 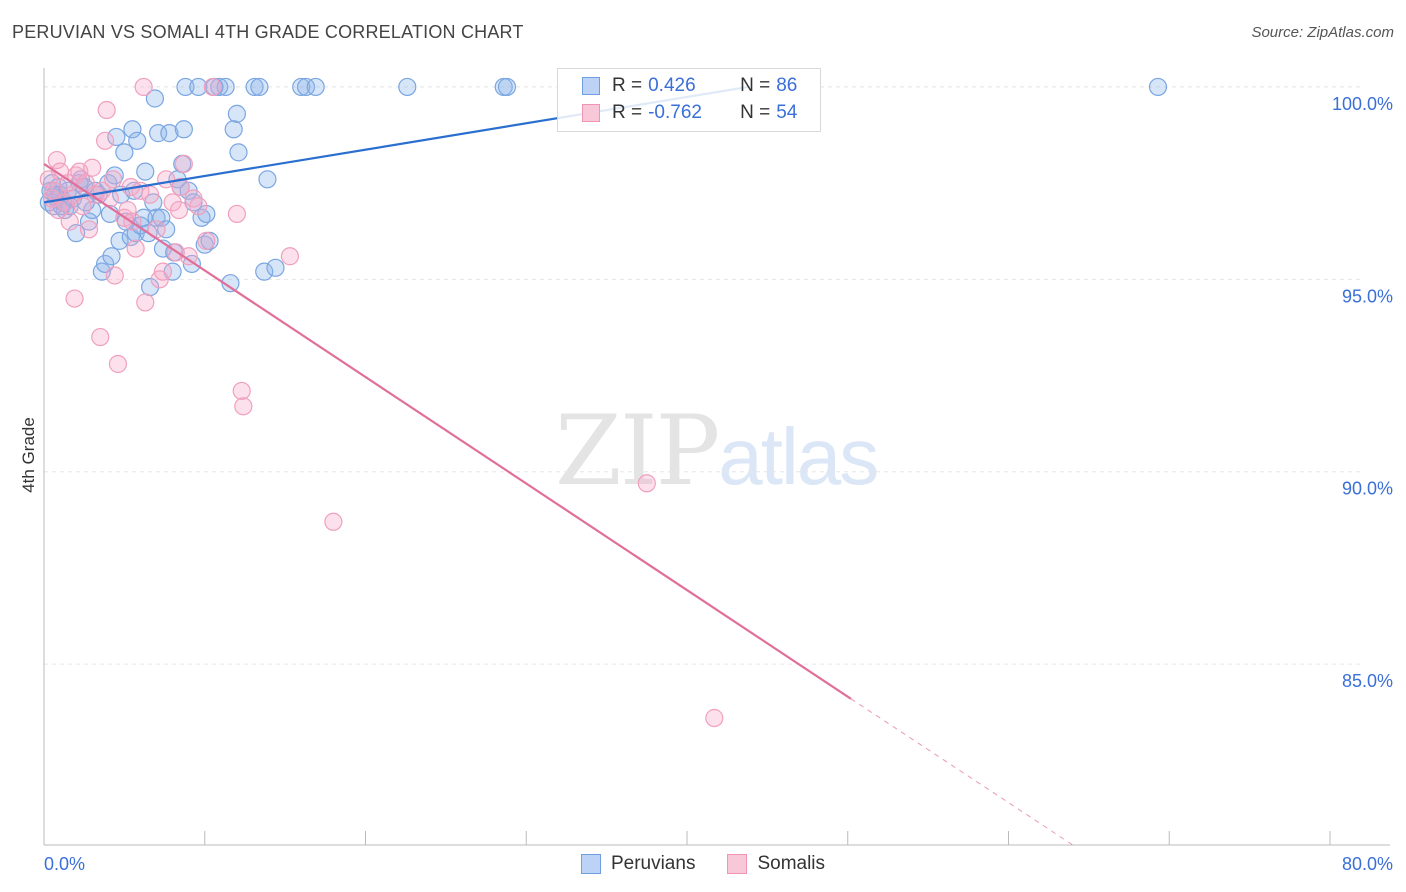 What do you see at coordinates (675, 112) in the screenshot?
I see `somalis-r-value: -0.762` at bounding box center [675, 112].